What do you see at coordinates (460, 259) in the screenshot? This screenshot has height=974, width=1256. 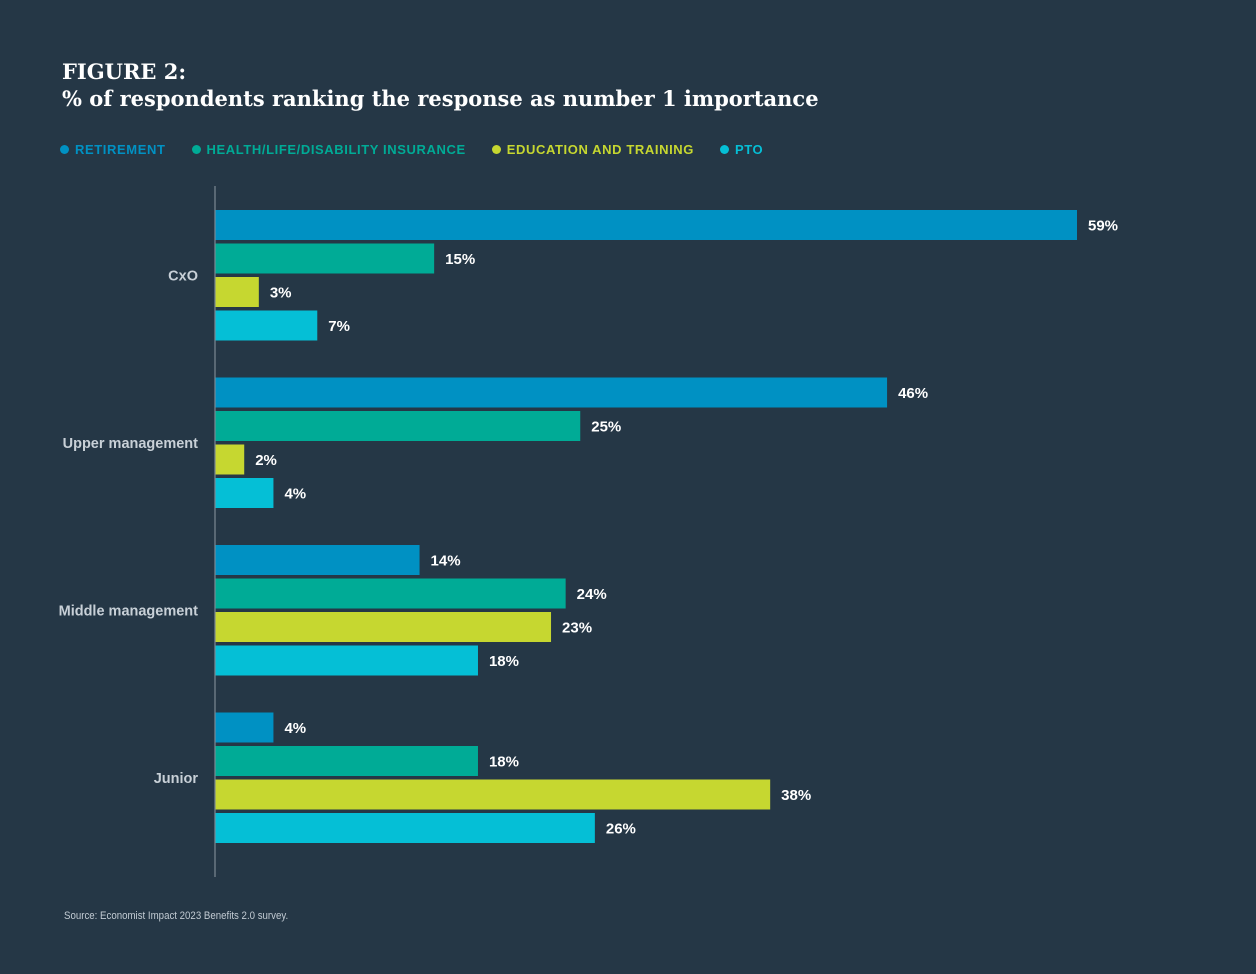 I see `data-label: 15%` at bounding box center [460, 259].